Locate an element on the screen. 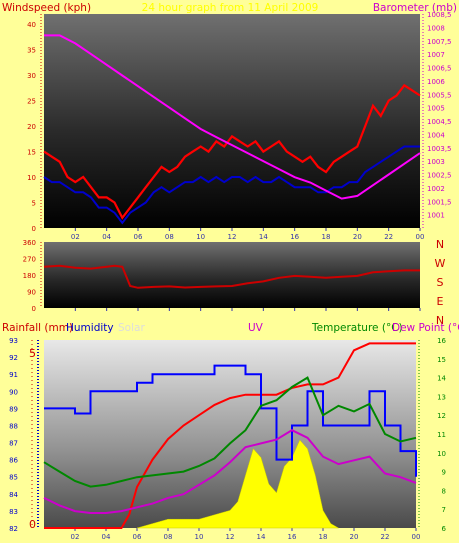 The image size is (459, 543). humidity-tick: 82 is located at coordinates (13, 529).